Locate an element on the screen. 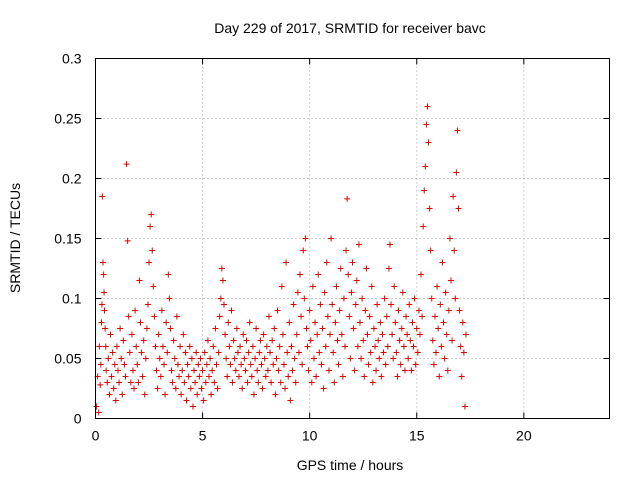 This screenshot has width=640, height=480. y-tick-label: 0.05 is located at coordinates (67, 359).